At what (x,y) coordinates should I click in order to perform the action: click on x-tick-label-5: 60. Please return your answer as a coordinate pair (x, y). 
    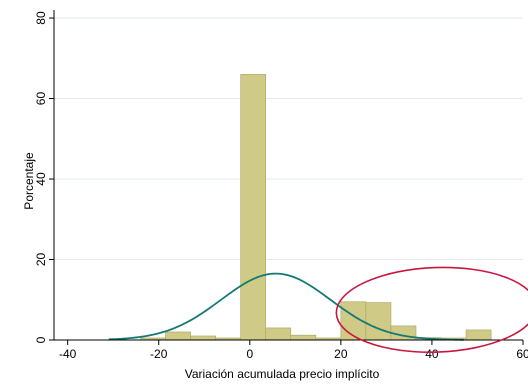
    Looking at the image, I should click on (522, 354).